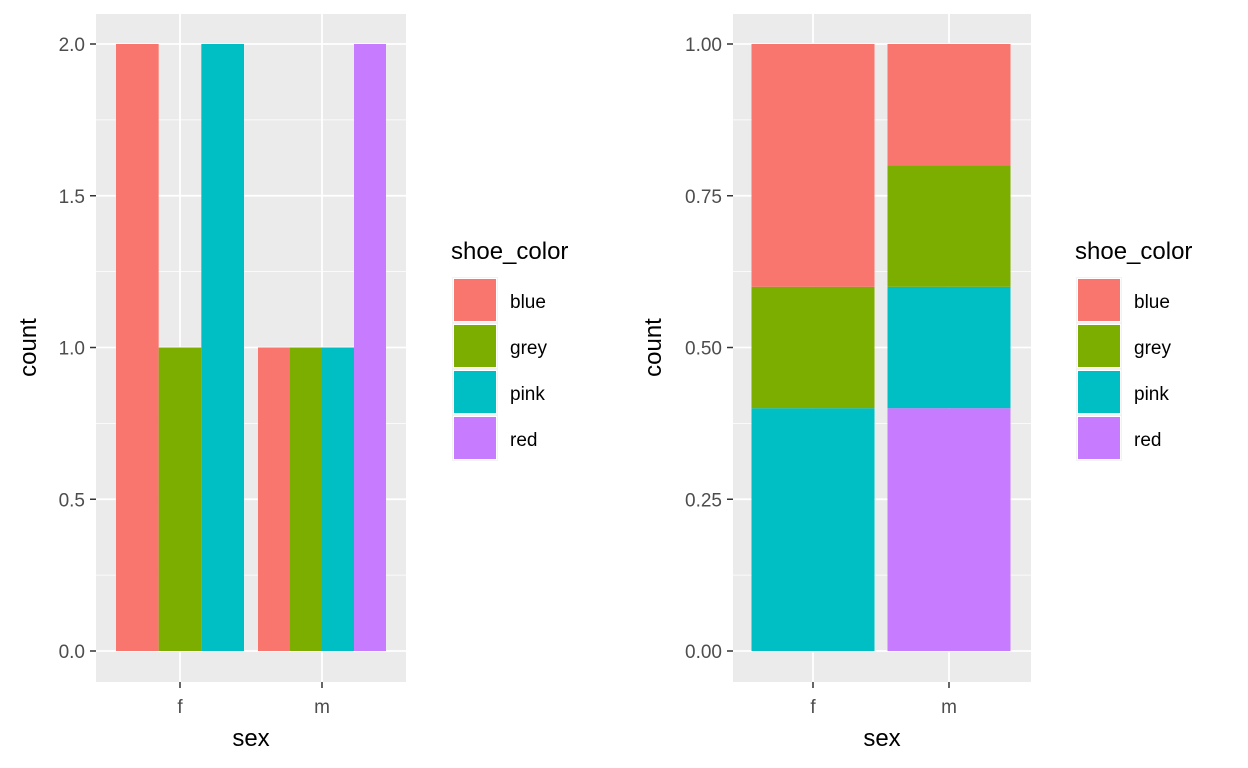 The height and width of the screenshot is (768, 1248). I want to click on y-tick-label: 0.25, so click(703, 500).